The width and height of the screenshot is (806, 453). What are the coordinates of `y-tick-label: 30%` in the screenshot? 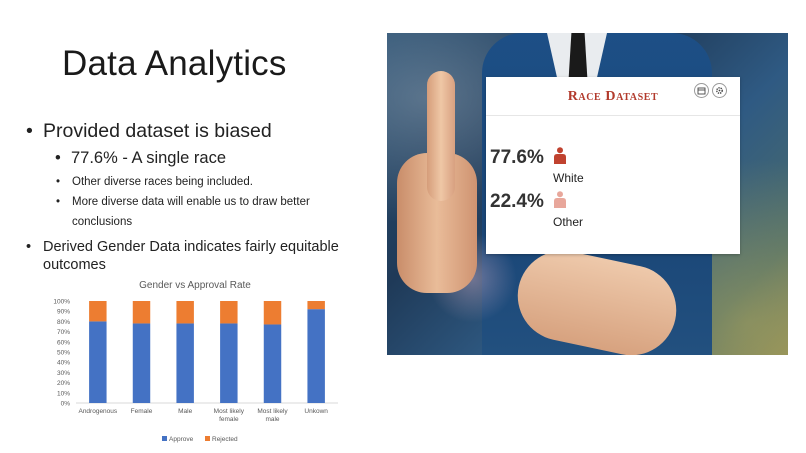 It's located at (63, 373).